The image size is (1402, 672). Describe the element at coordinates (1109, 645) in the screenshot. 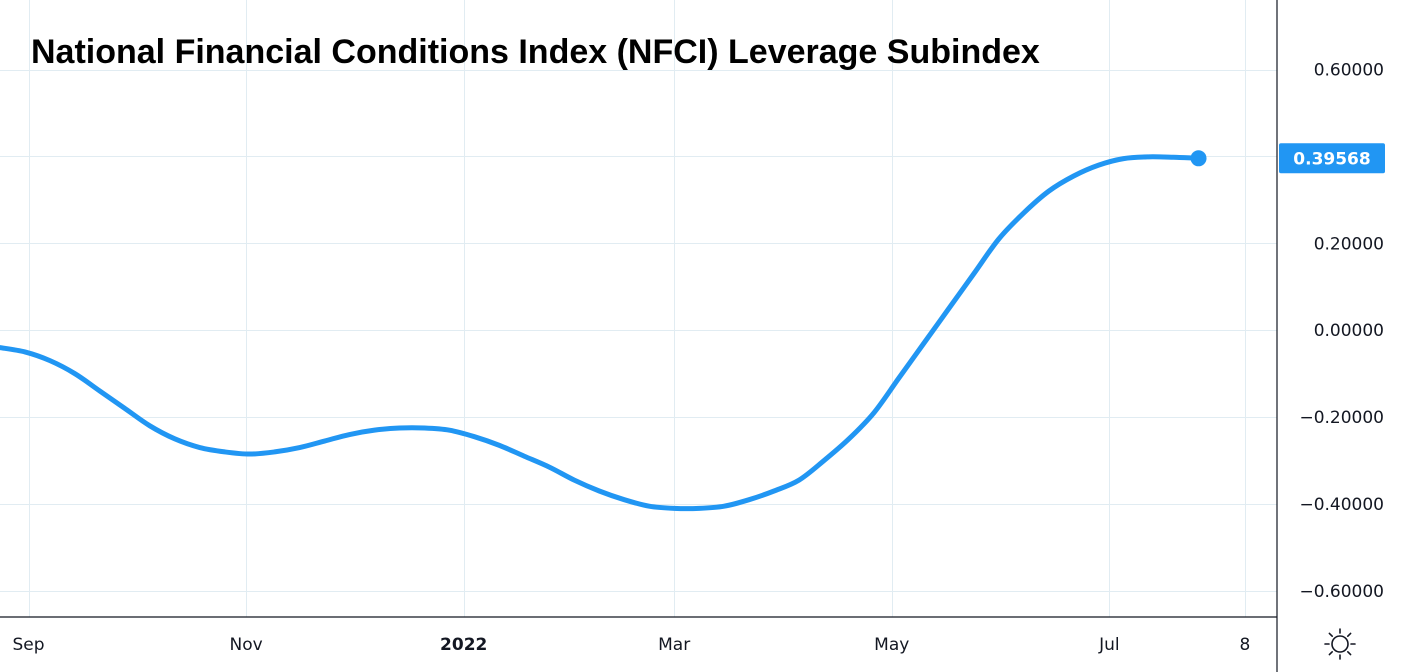

I see `x-tick-label: Jul` at that location.